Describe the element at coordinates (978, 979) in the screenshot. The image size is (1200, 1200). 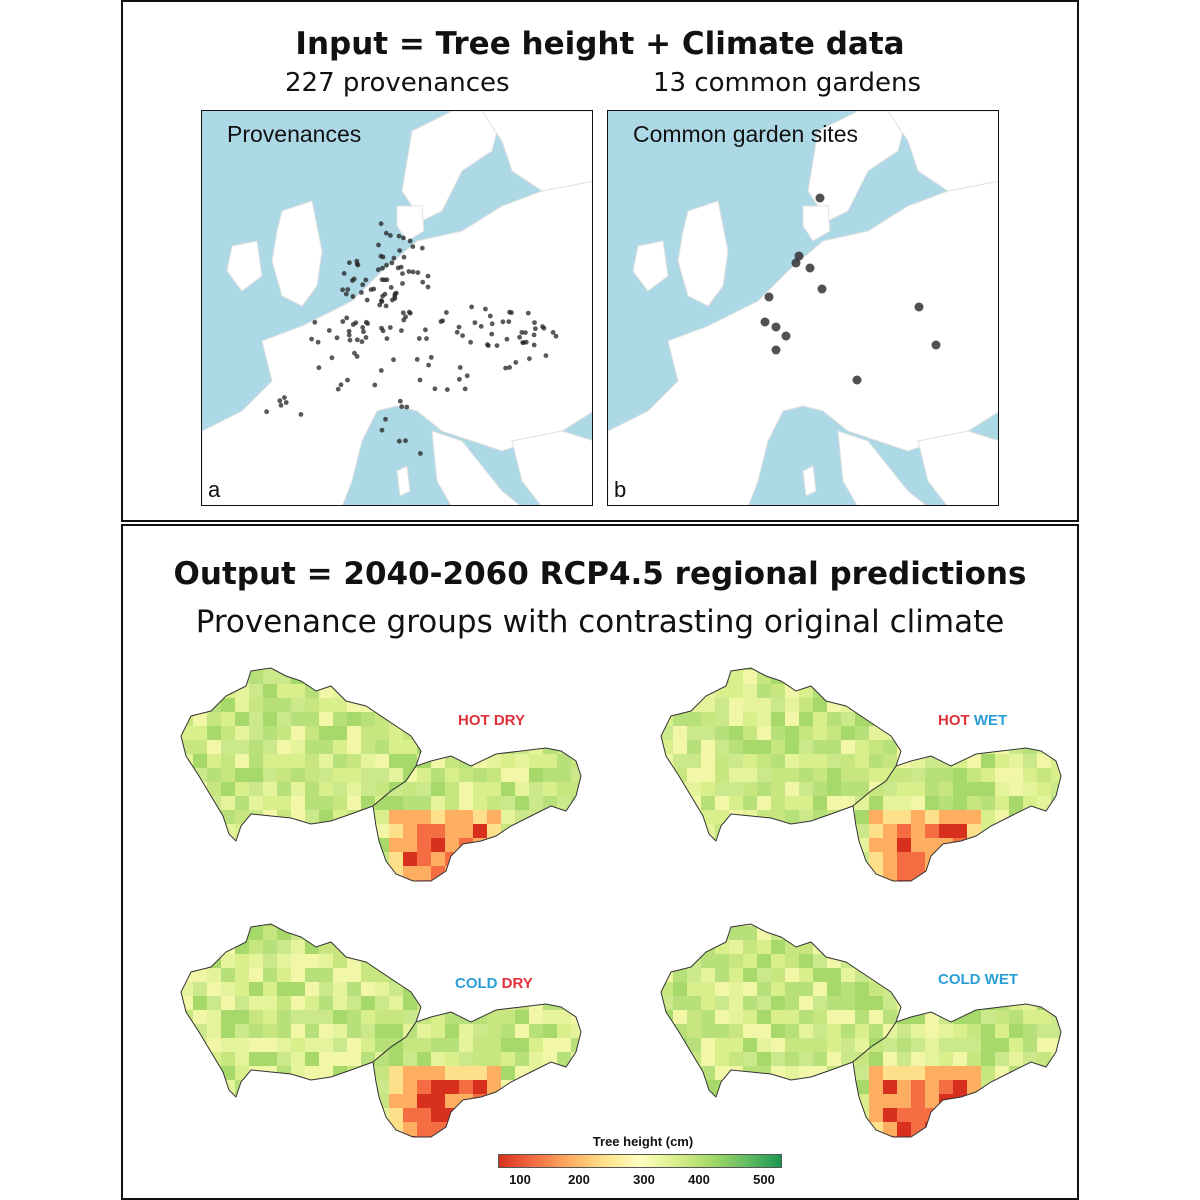
I see `scenario-cold-wet: COLD WET` at that location.